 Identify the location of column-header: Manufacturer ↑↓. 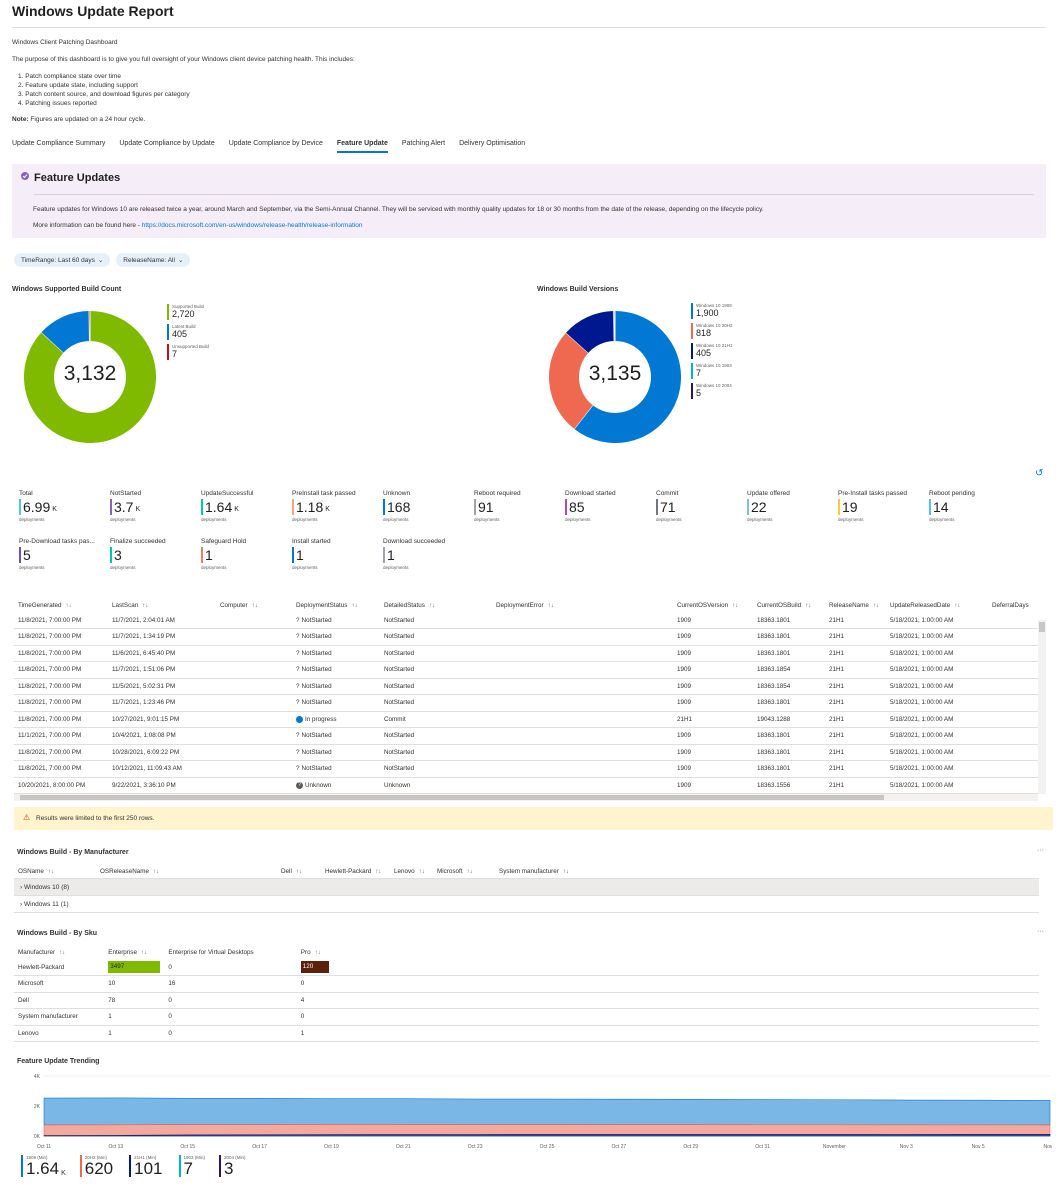
(59, 952).